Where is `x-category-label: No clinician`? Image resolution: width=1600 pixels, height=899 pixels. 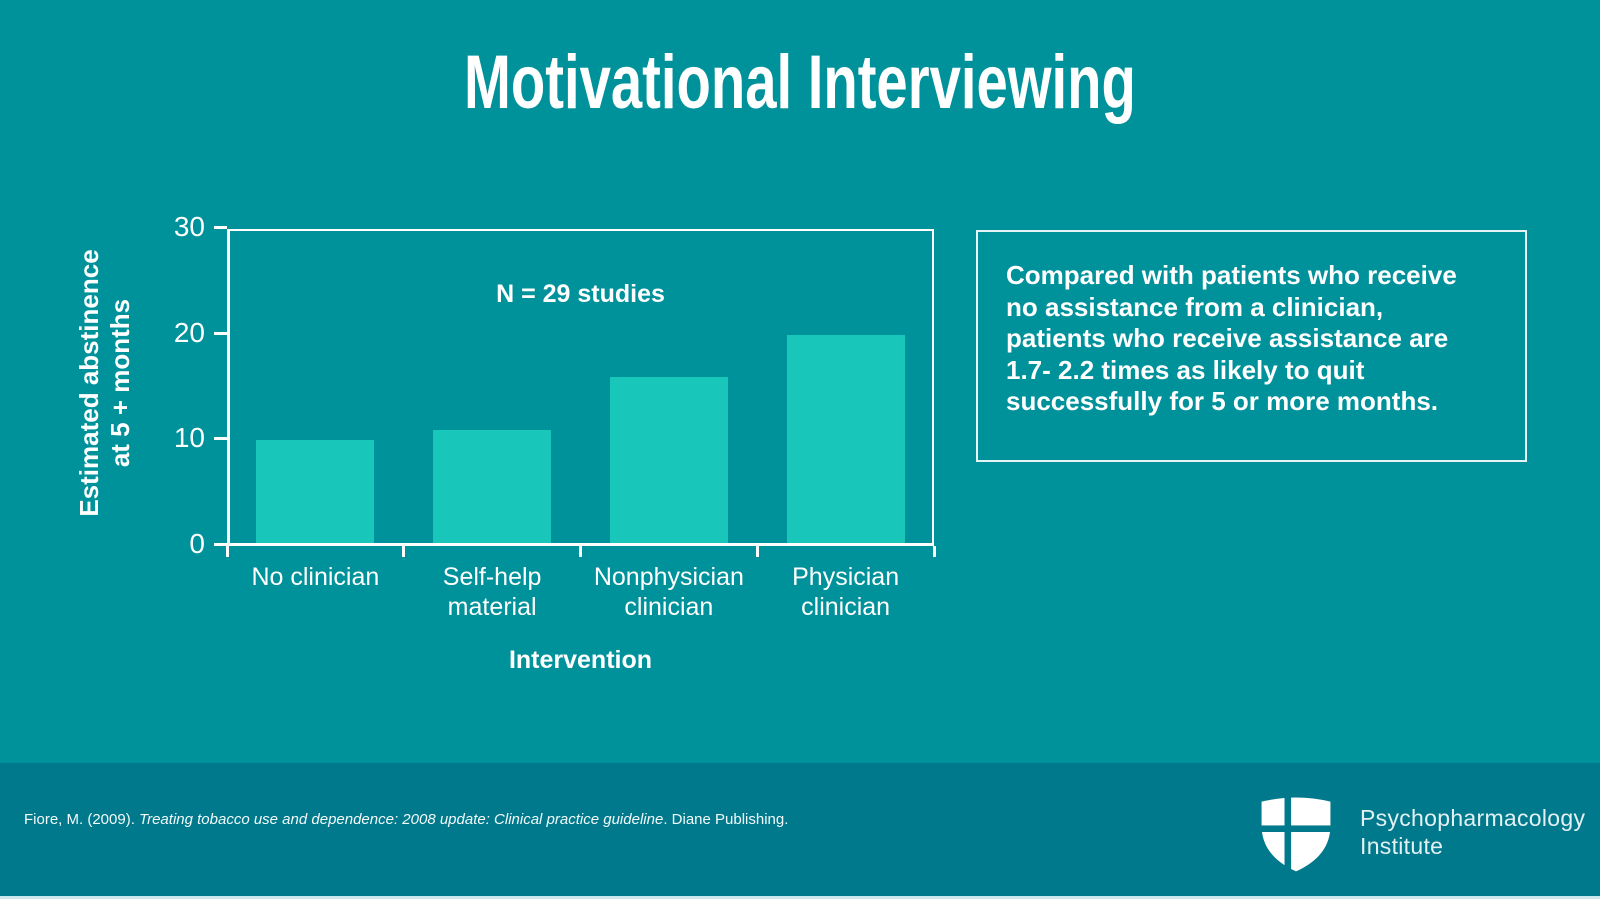 x-category-label: No clinician is located at coordinates (315, 577).